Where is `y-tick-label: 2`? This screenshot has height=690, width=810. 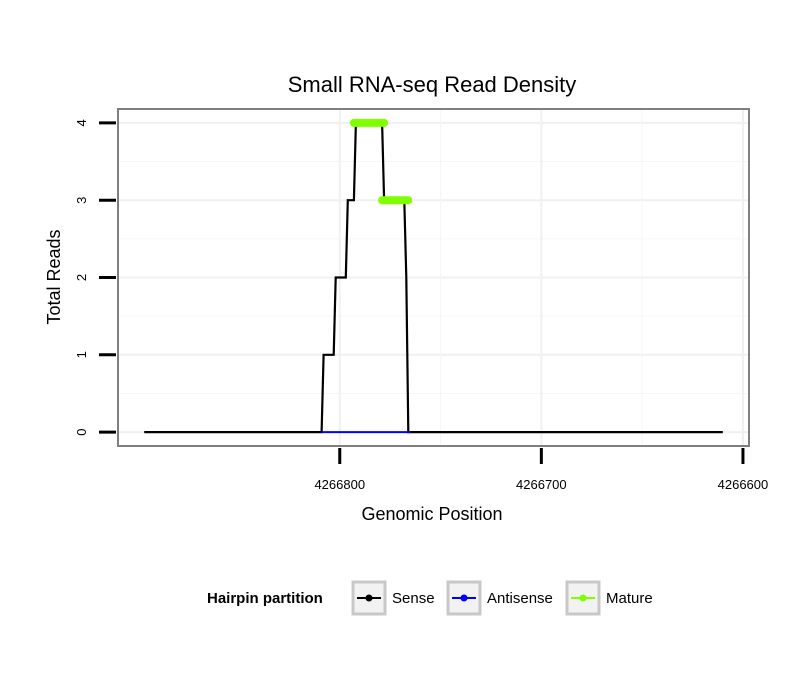
y-tick-label: 2 is located at coordinates (81, 277).